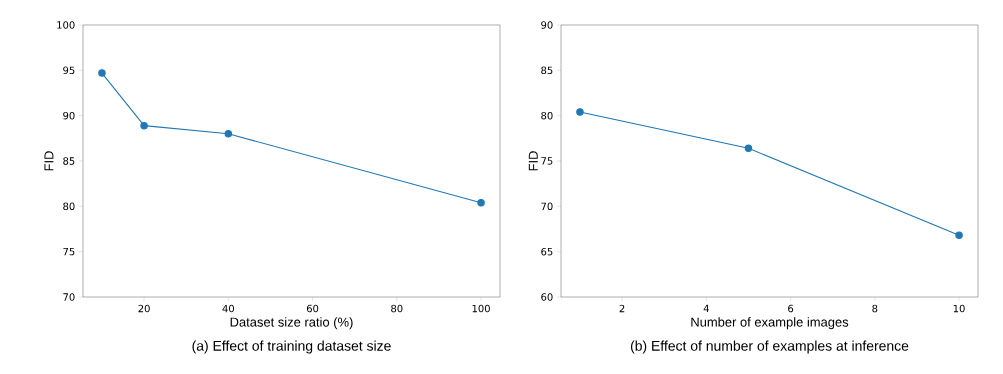 This screenshot has width=1003, height=374. Describe the element at coordinates (622, 308) in the screenshot. I see `x-tick-label: 2` at that location.